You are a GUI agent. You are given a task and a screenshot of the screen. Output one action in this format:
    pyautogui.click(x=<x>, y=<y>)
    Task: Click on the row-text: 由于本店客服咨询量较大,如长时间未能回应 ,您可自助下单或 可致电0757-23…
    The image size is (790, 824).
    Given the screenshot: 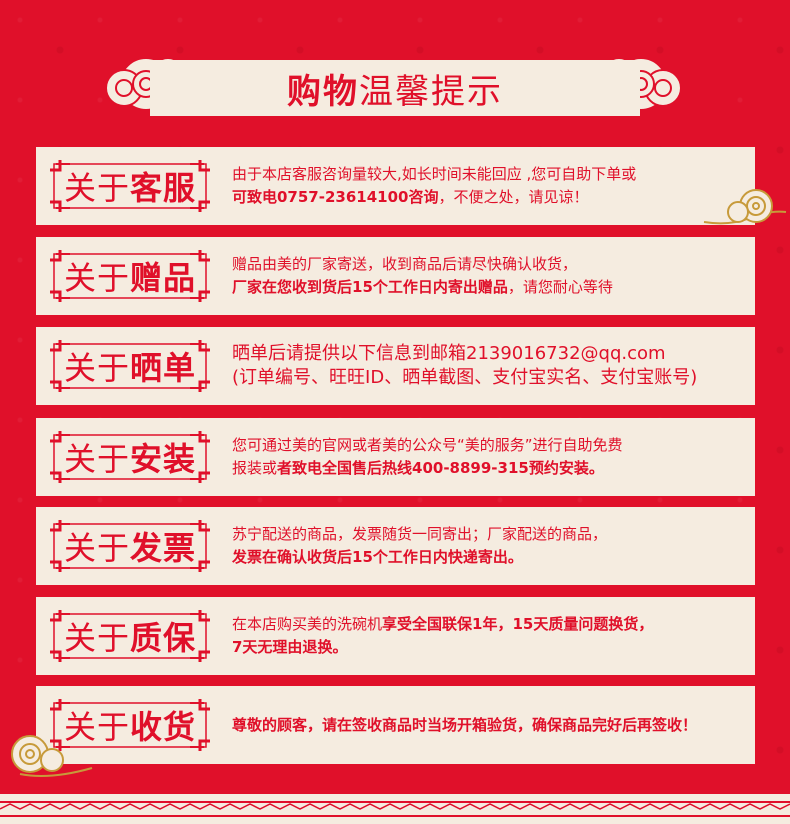 What is the action you would take?
    pyautogui.click(x=434, y=186)
    